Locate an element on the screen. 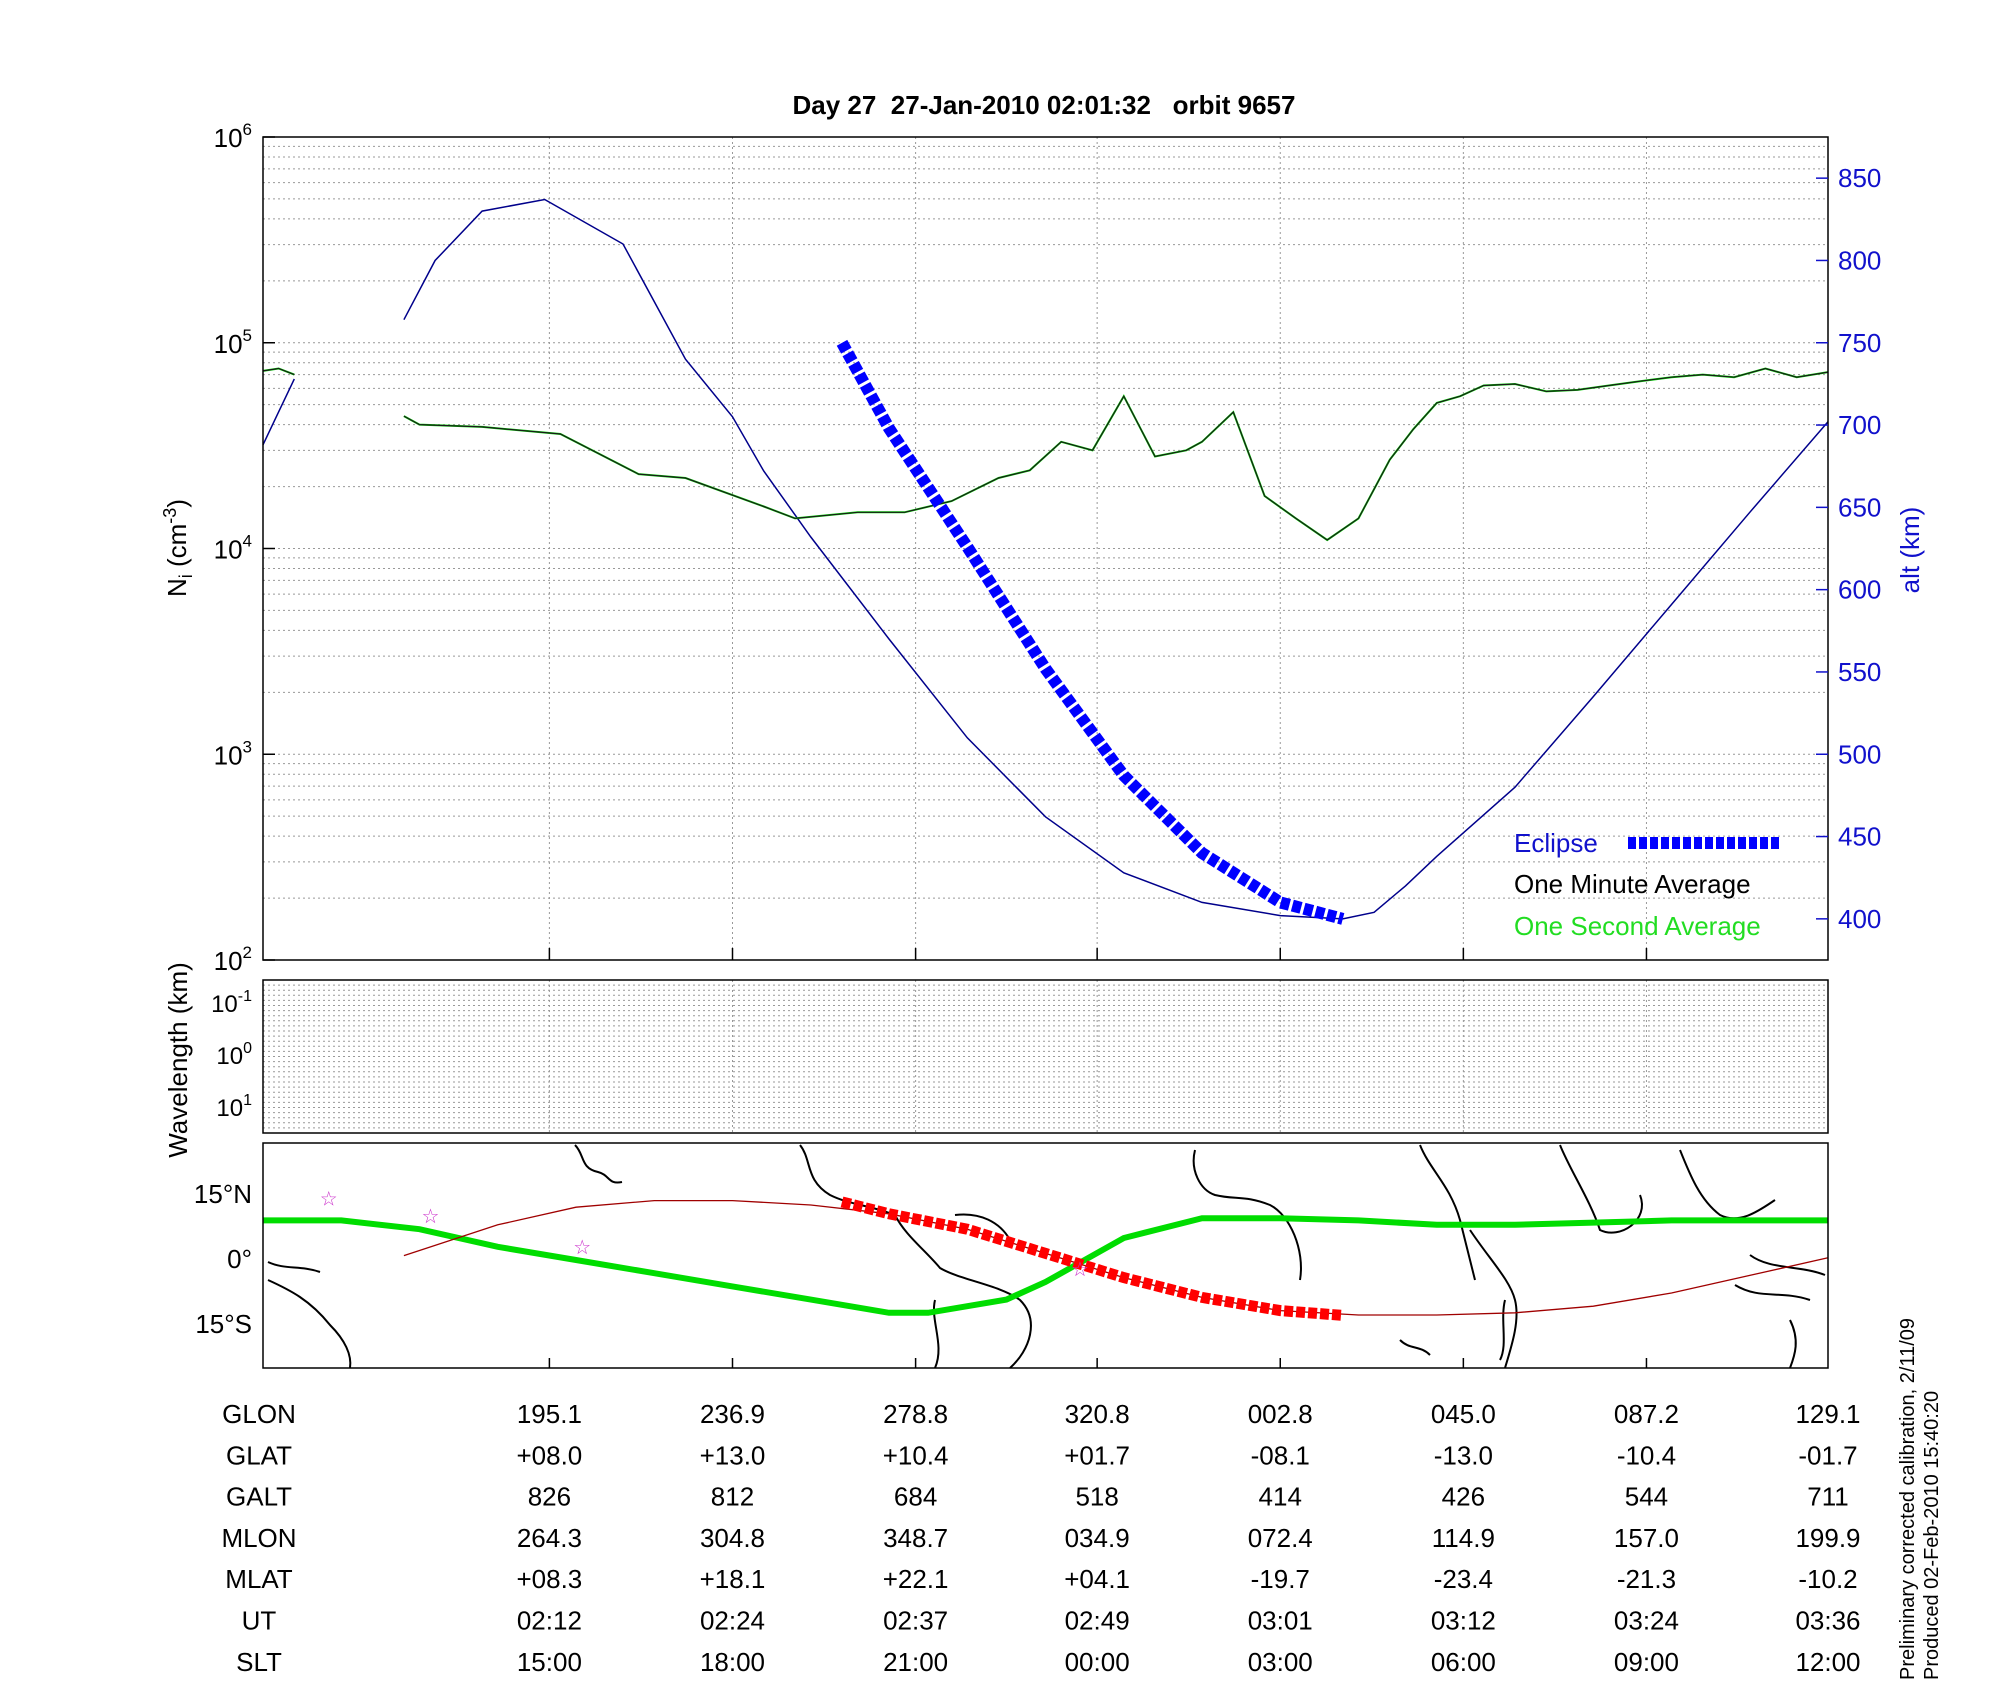 The image size is (2000, 1700). second-average-line is located at coordinates (1116, 454).